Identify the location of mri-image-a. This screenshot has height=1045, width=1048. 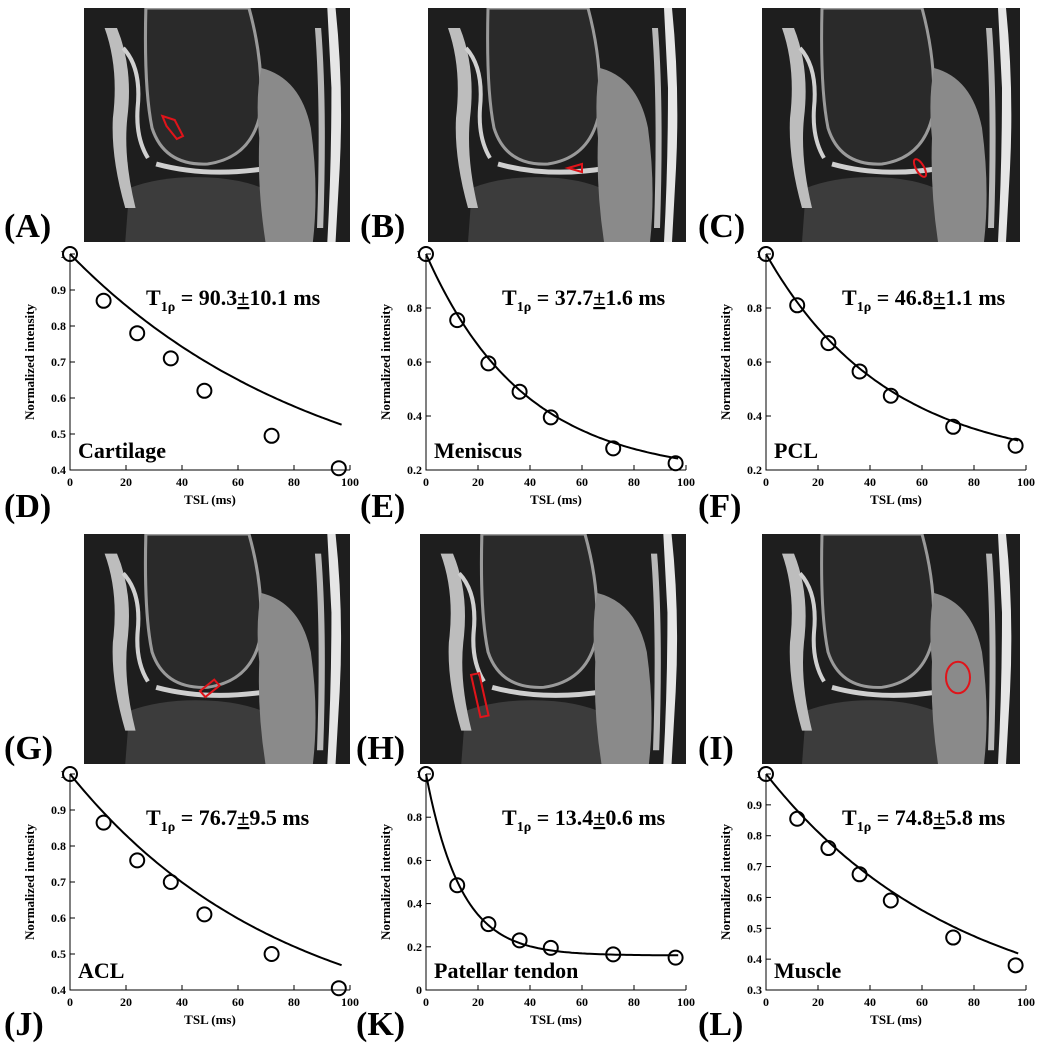
(217, 125).